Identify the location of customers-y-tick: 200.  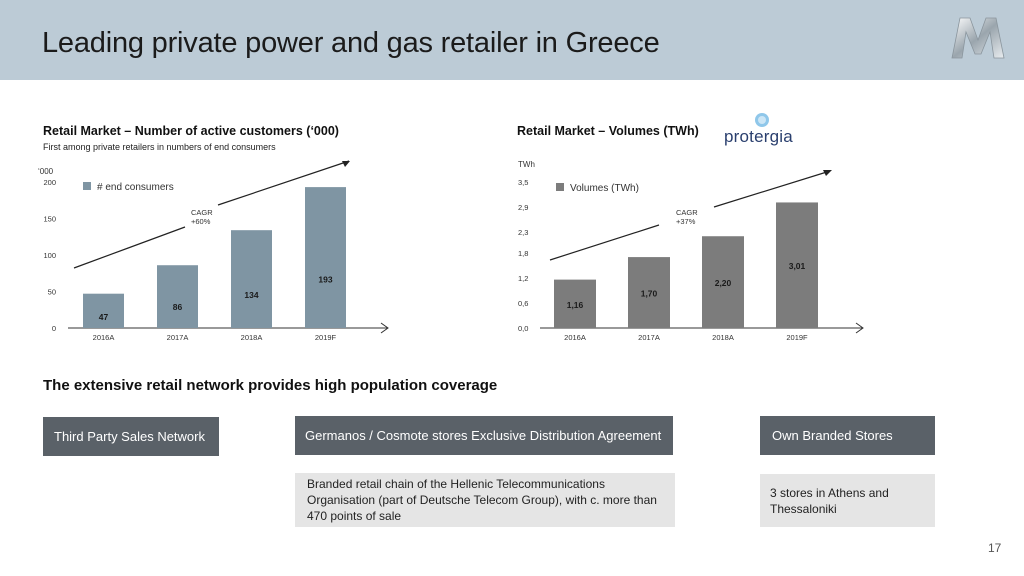
(49, 182).